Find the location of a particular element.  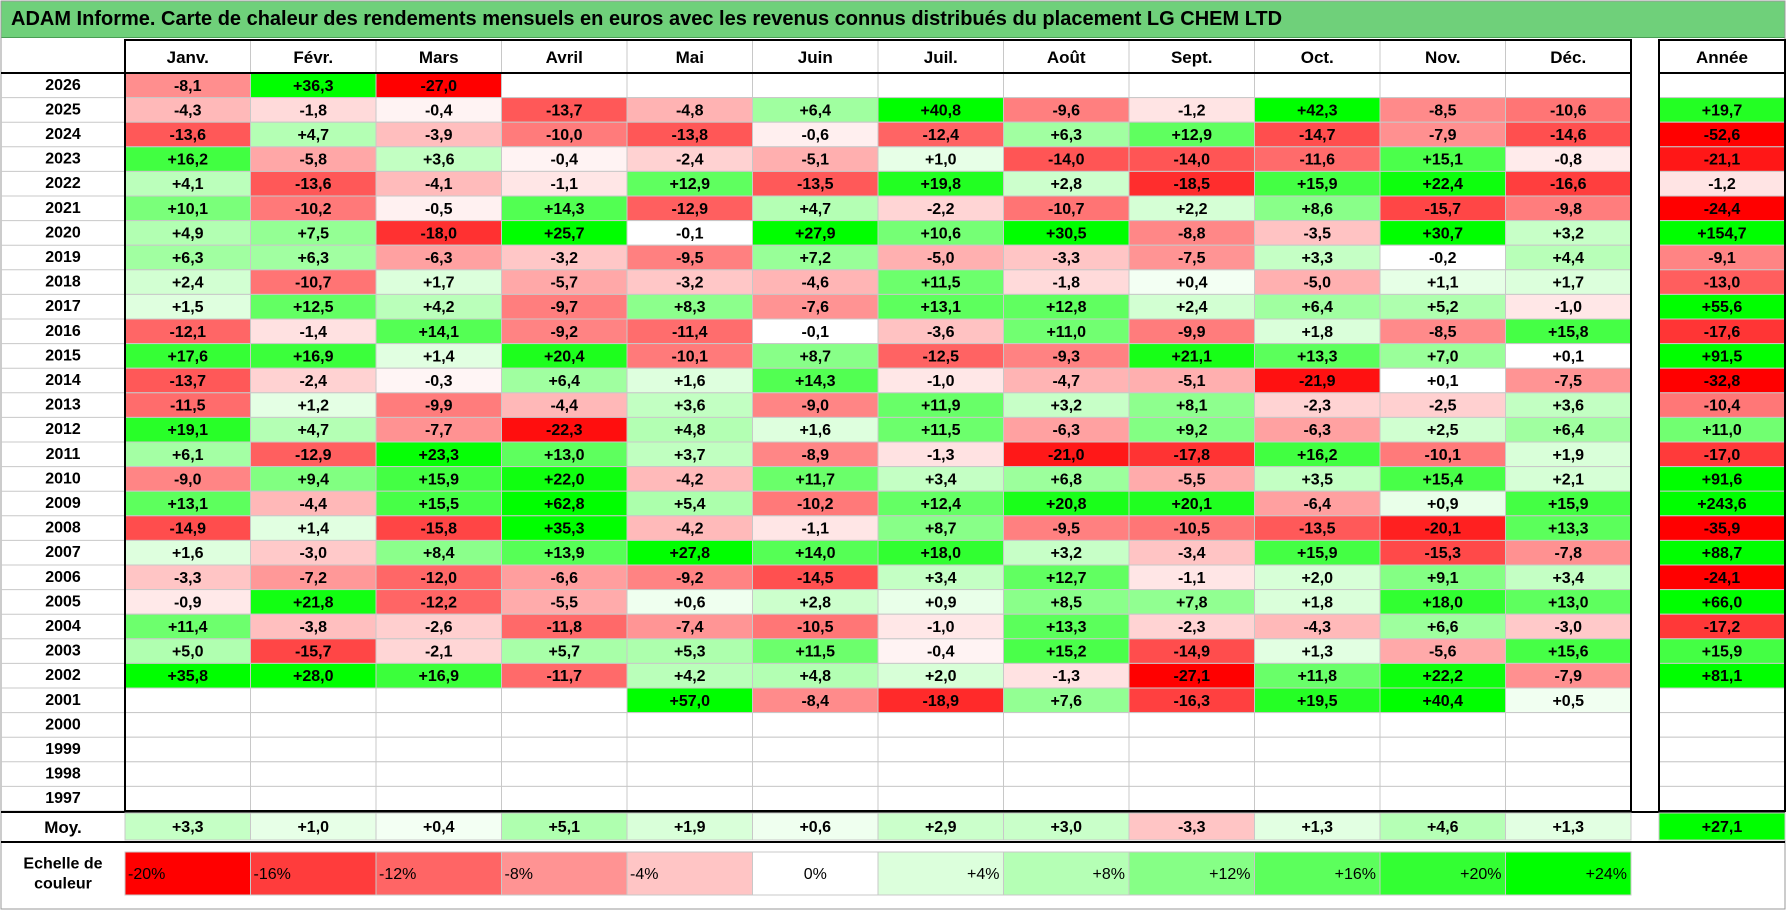

cell-value: +28,0 is located at coordinates (313, 676).